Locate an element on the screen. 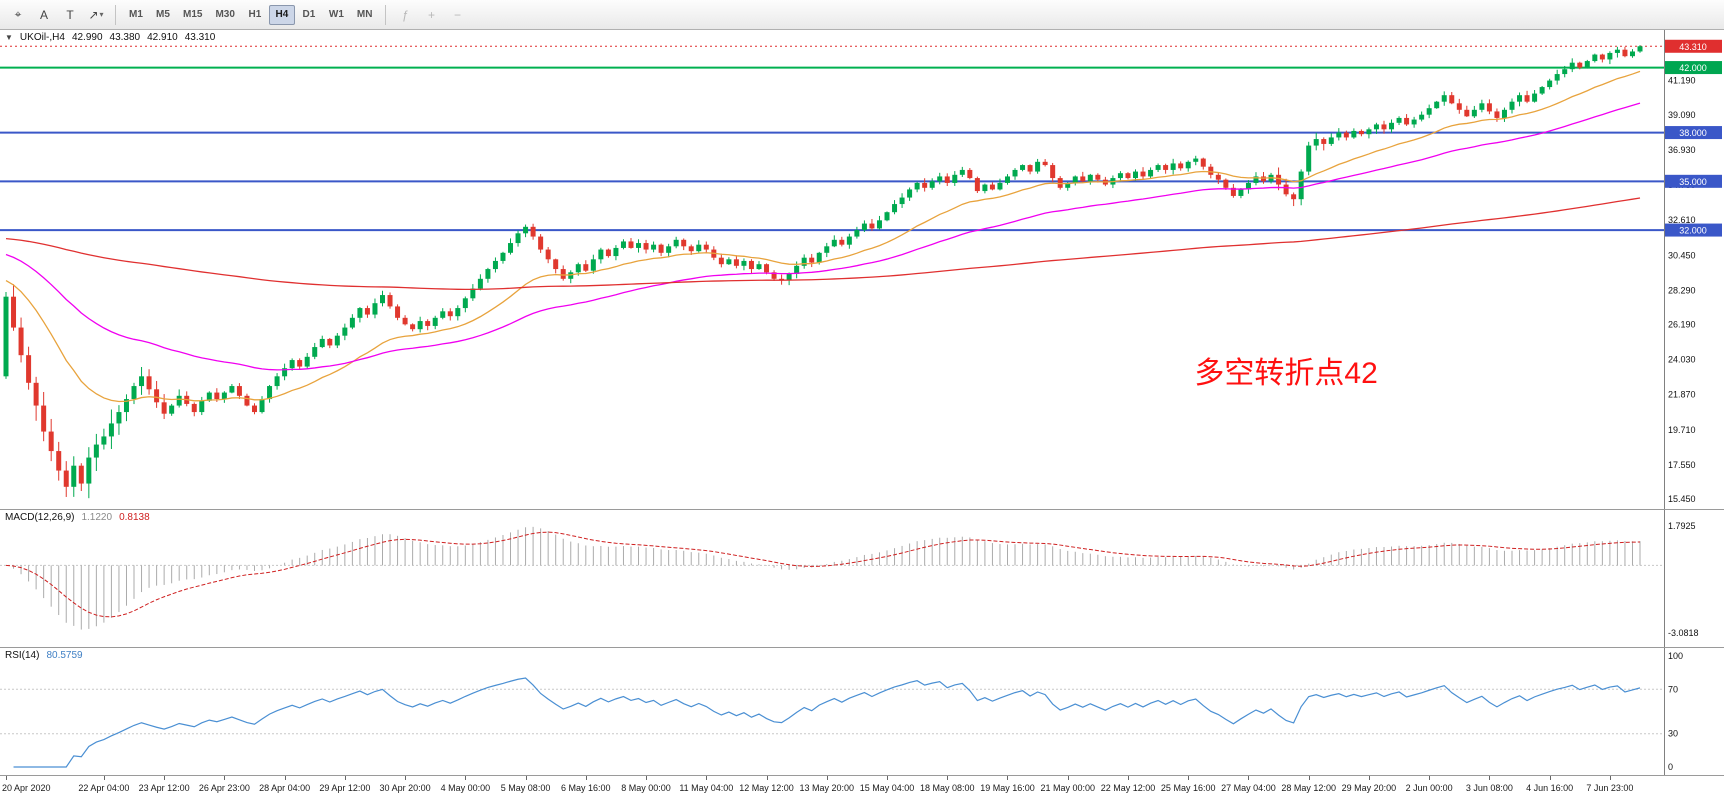 This screenshot has width=1724, height=799. rsi-tick-label: 0 is located at coordinates (1670, 767).